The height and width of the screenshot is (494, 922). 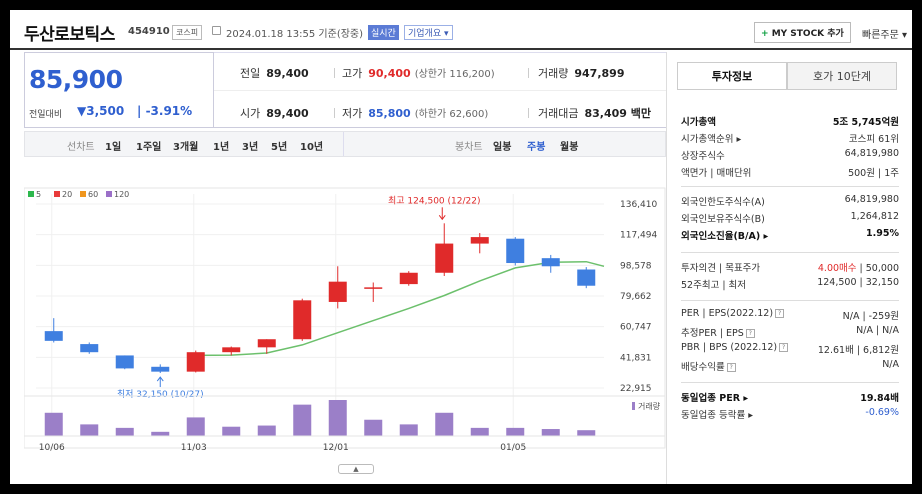 I want to click on legend-label: 5, so click(x=38, y=194).